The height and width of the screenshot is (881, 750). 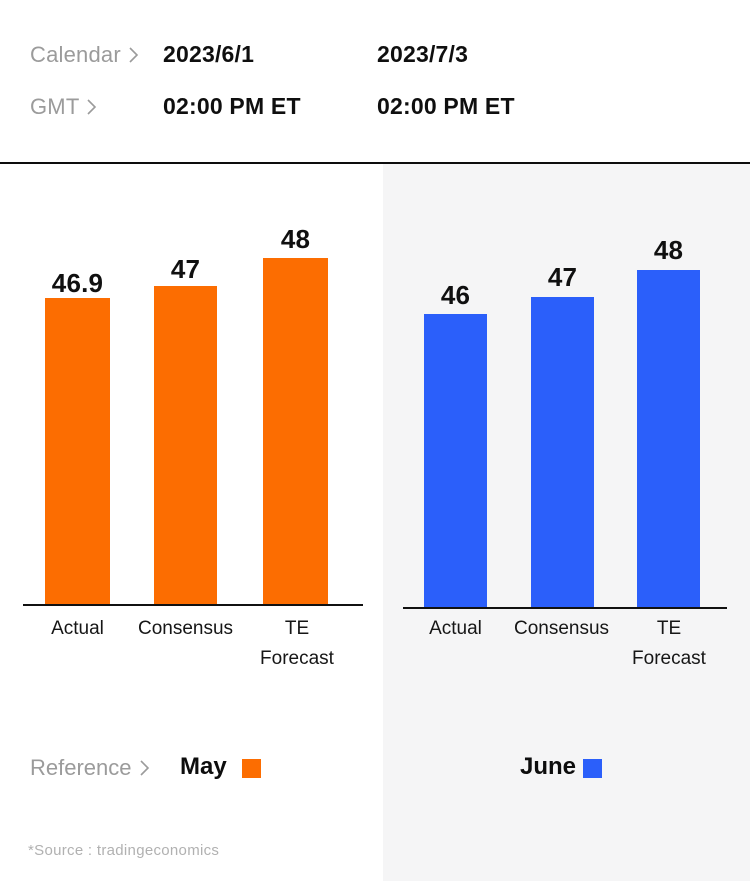 What do you see at coordinates (81, 767) in the screenshot?
I see `reference-label-text: Reference` at bounding box center [81, 767].